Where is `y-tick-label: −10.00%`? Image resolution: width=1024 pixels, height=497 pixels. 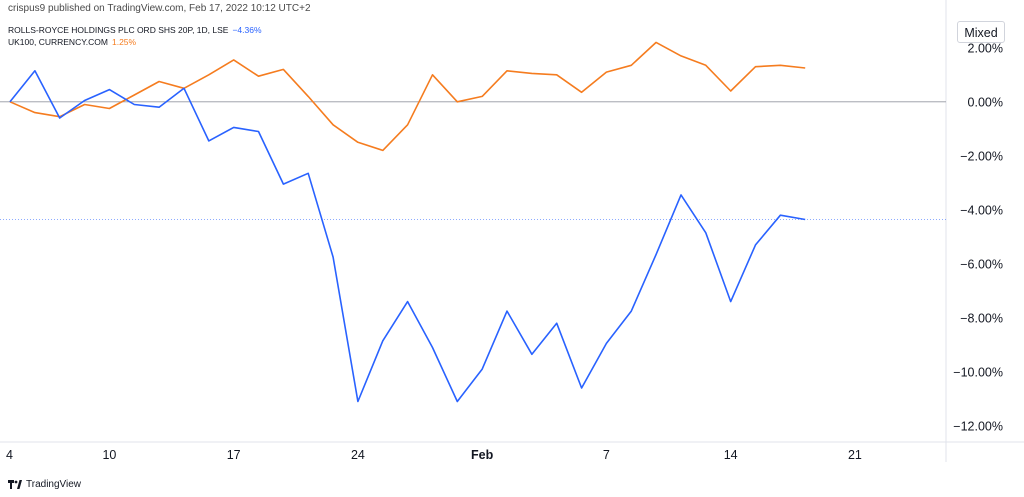 y-tick-label: −10.00% is located at coordinates (978, 372).